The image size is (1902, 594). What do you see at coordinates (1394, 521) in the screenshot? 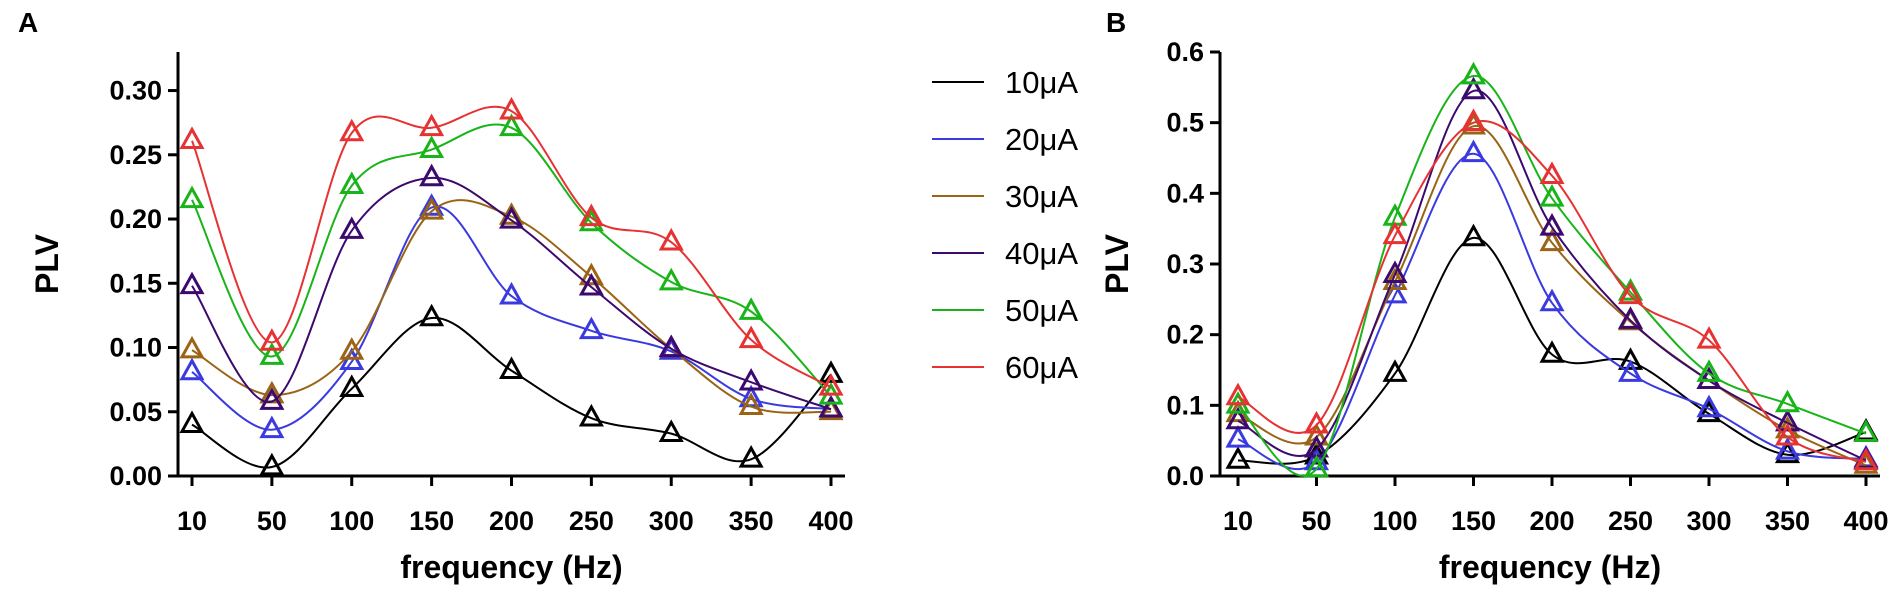
I see `x-tick-label: 100` at bounding box center [1394, 521].